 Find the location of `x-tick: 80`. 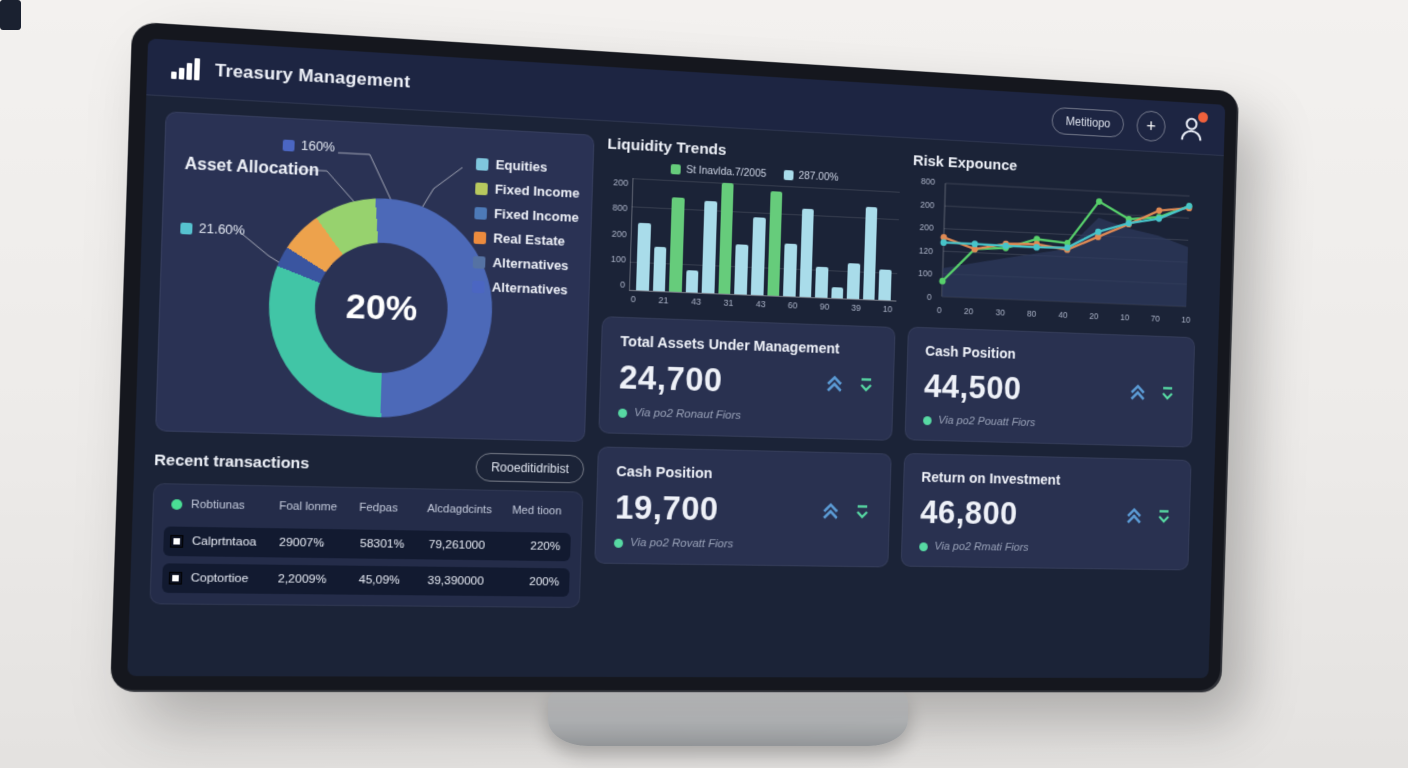

x-tick: 80 is located at coordinates (1031, 313).